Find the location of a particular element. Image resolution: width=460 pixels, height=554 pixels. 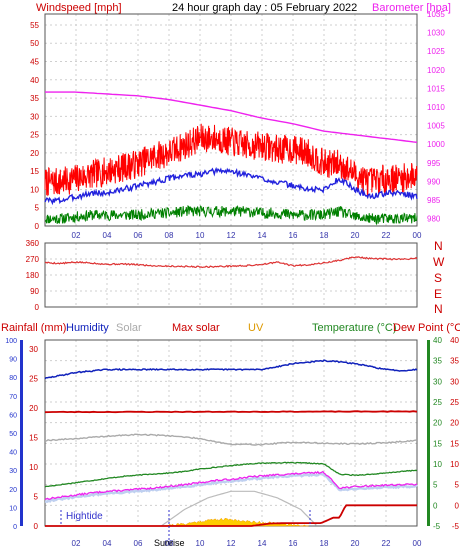

wind-tick-label: 45 is located at coordinates (34, 62).